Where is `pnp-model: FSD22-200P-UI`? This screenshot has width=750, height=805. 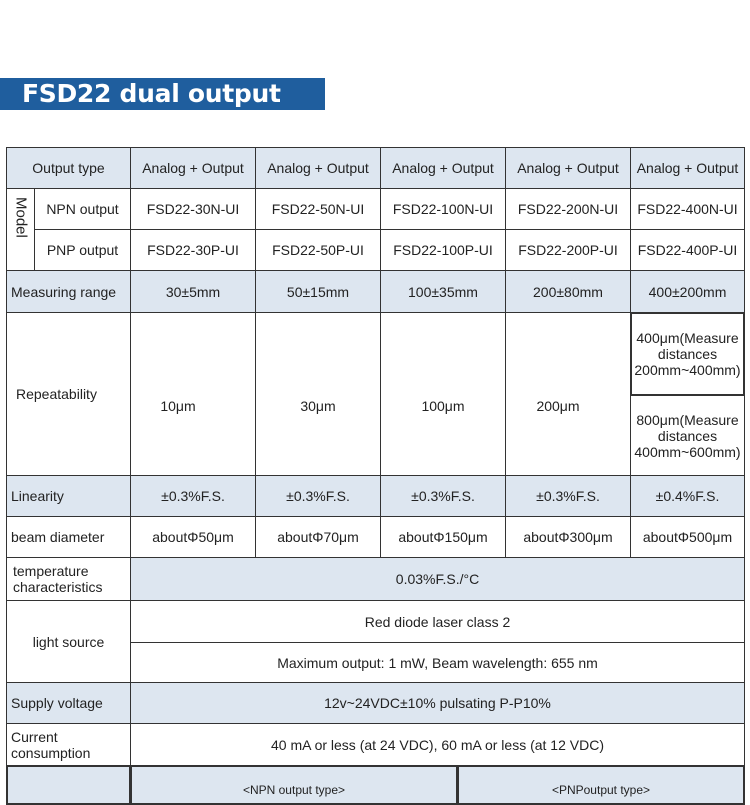 pnp-model: FSD22-200P-UI is located at coordinates (568, 250).